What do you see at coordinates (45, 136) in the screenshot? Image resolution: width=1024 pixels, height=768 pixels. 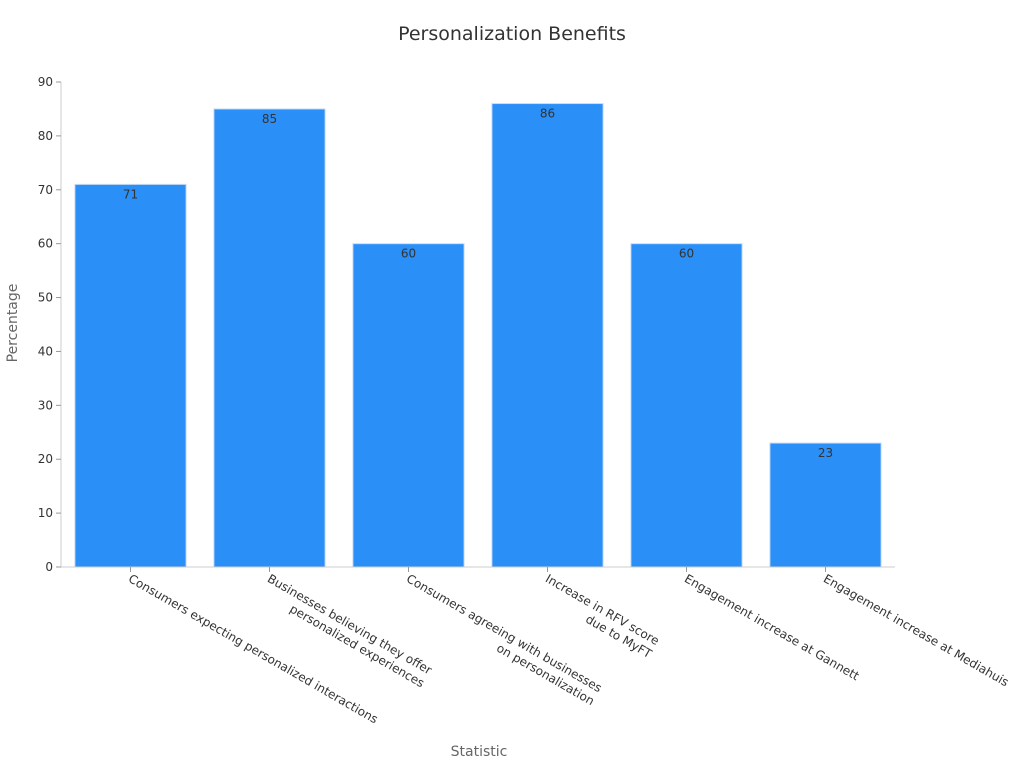 I see `y-tick-label: 80` at bounding box center [45, 136].